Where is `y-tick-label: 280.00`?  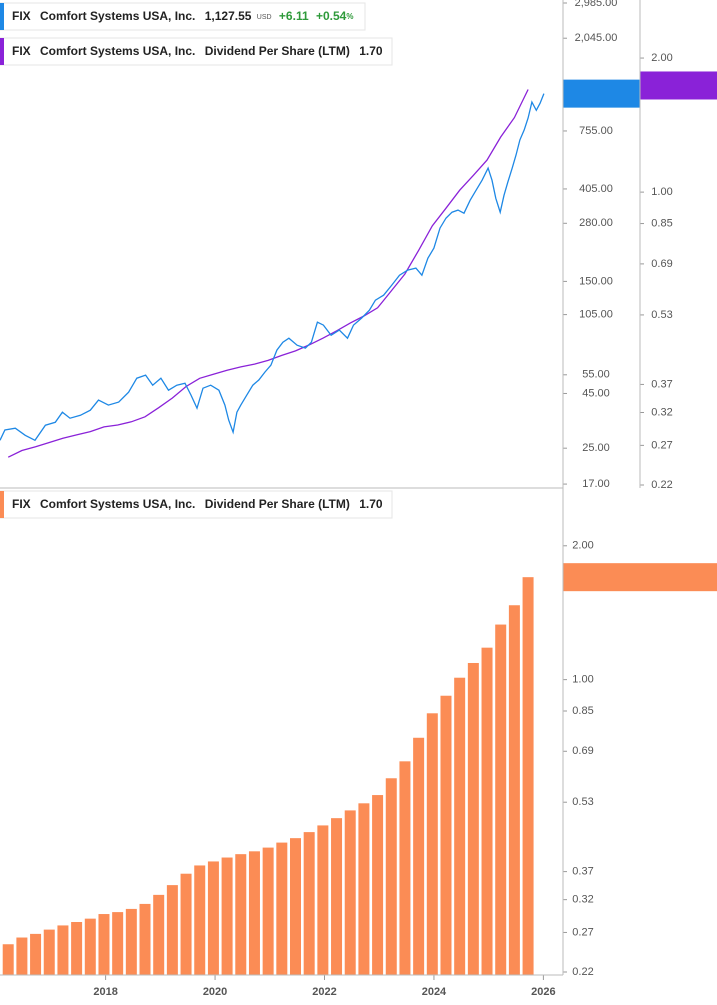
y-tick-label: 280.00 is located at coordinates (596, 223).